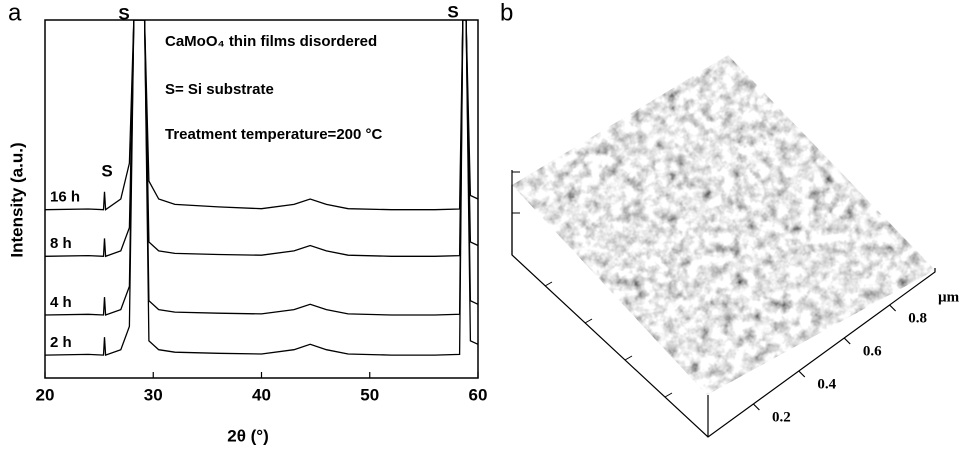  Describe the element at coordinates (271, 41) in the screenshot. I see `annotation: CaMoO₄ thin films disordered` at that location.